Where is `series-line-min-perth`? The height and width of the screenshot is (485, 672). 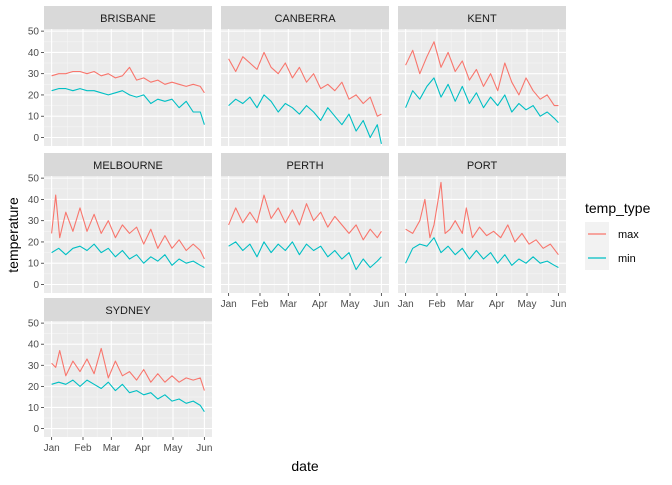
series-line-min-perth is located at coordinates (305, 256).